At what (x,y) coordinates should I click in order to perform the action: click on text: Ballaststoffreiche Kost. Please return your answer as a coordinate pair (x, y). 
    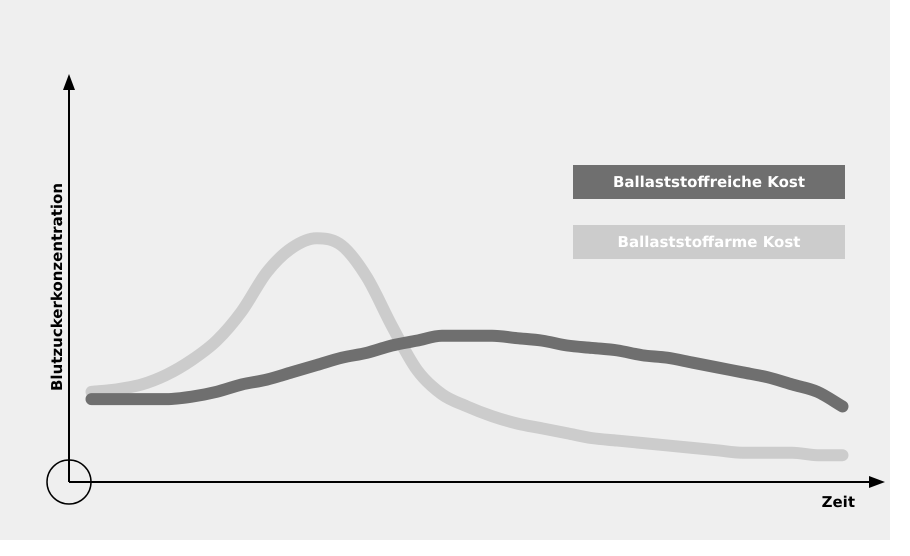
    Looking at the image, I should click on (709, 182).